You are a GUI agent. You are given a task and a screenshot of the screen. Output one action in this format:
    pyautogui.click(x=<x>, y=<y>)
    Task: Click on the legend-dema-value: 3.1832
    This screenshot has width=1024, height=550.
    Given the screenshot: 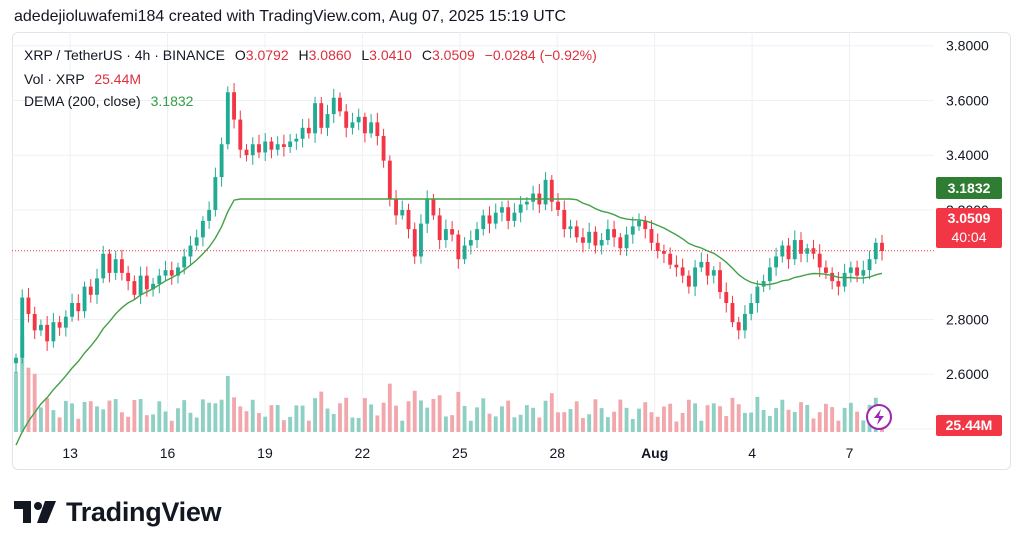 What is the action you would take?
    pyautogui.click(x=172, y=101)
    